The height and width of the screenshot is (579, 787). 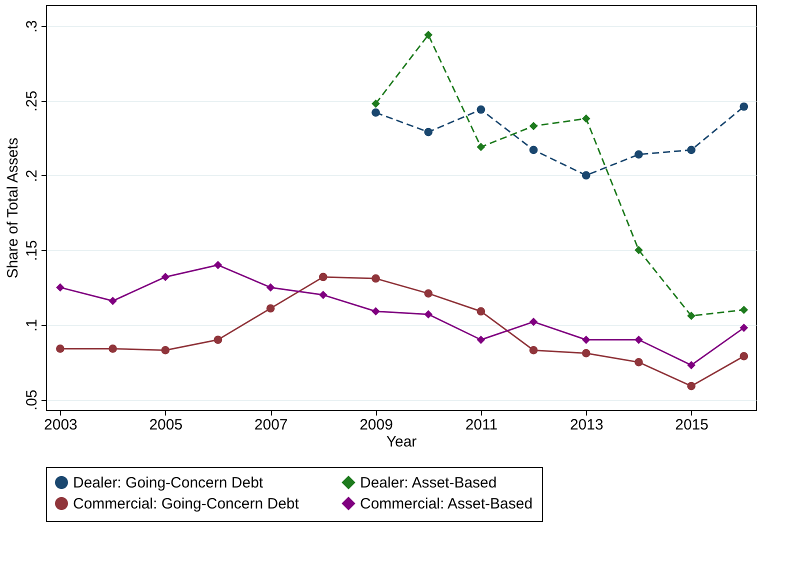 I want to click on x-tick-label: 2015, so click(x=691, y=425).